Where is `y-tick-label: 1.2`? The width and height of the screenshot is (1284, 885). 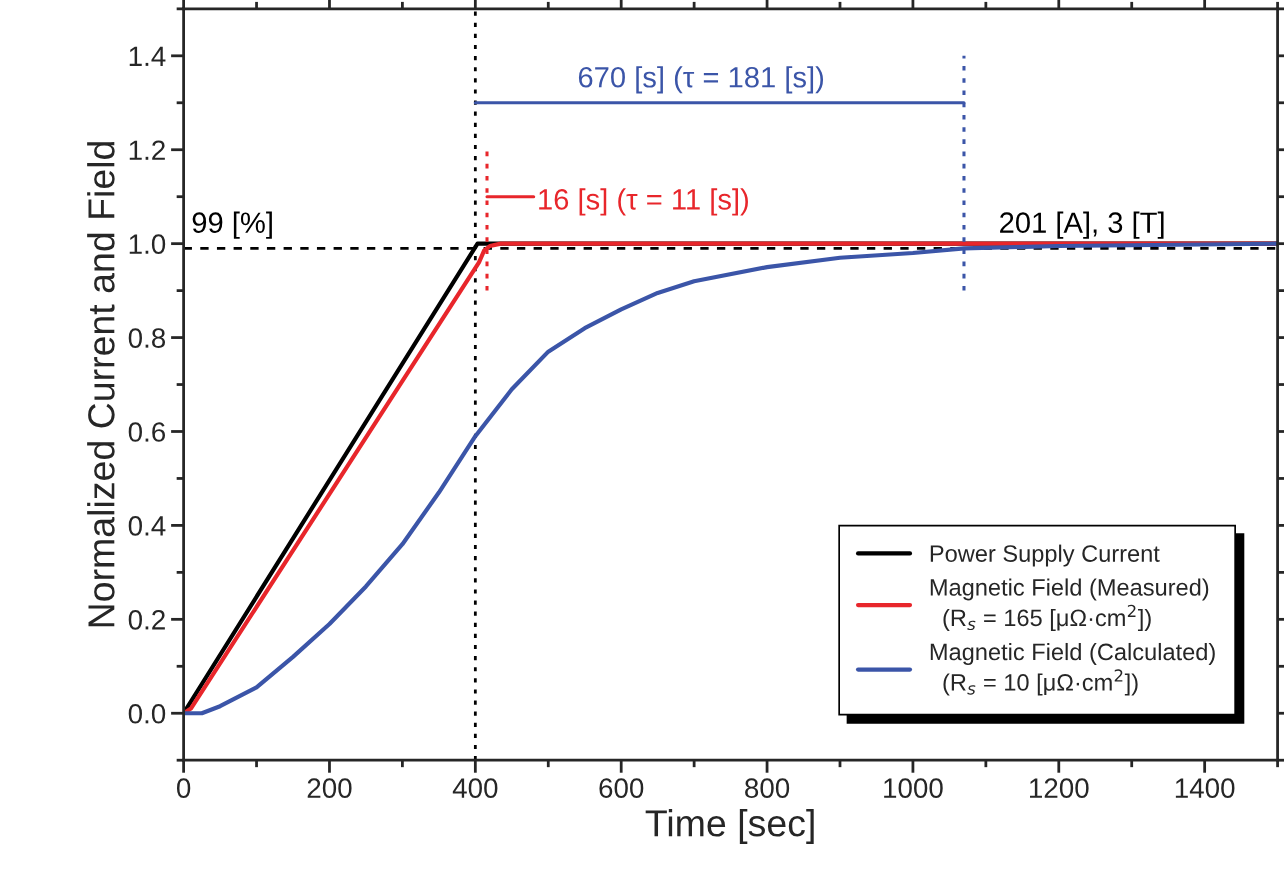
y-tick-label: 1.2 is located at coordinates (147, 150).